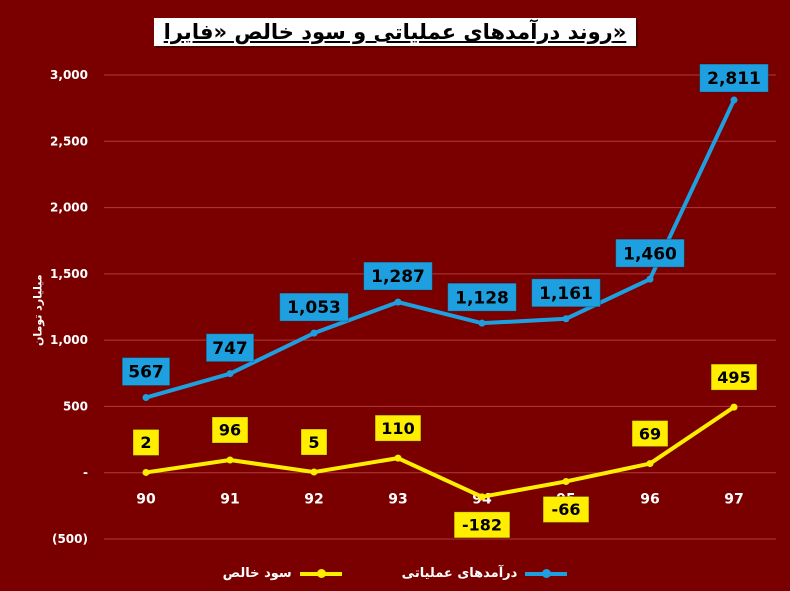 The width and height of the screenshot is (790, 591). Describe the element at coordinates (69, 274) in the screenshot. I see `y-tick-label: 1,500` at that location.